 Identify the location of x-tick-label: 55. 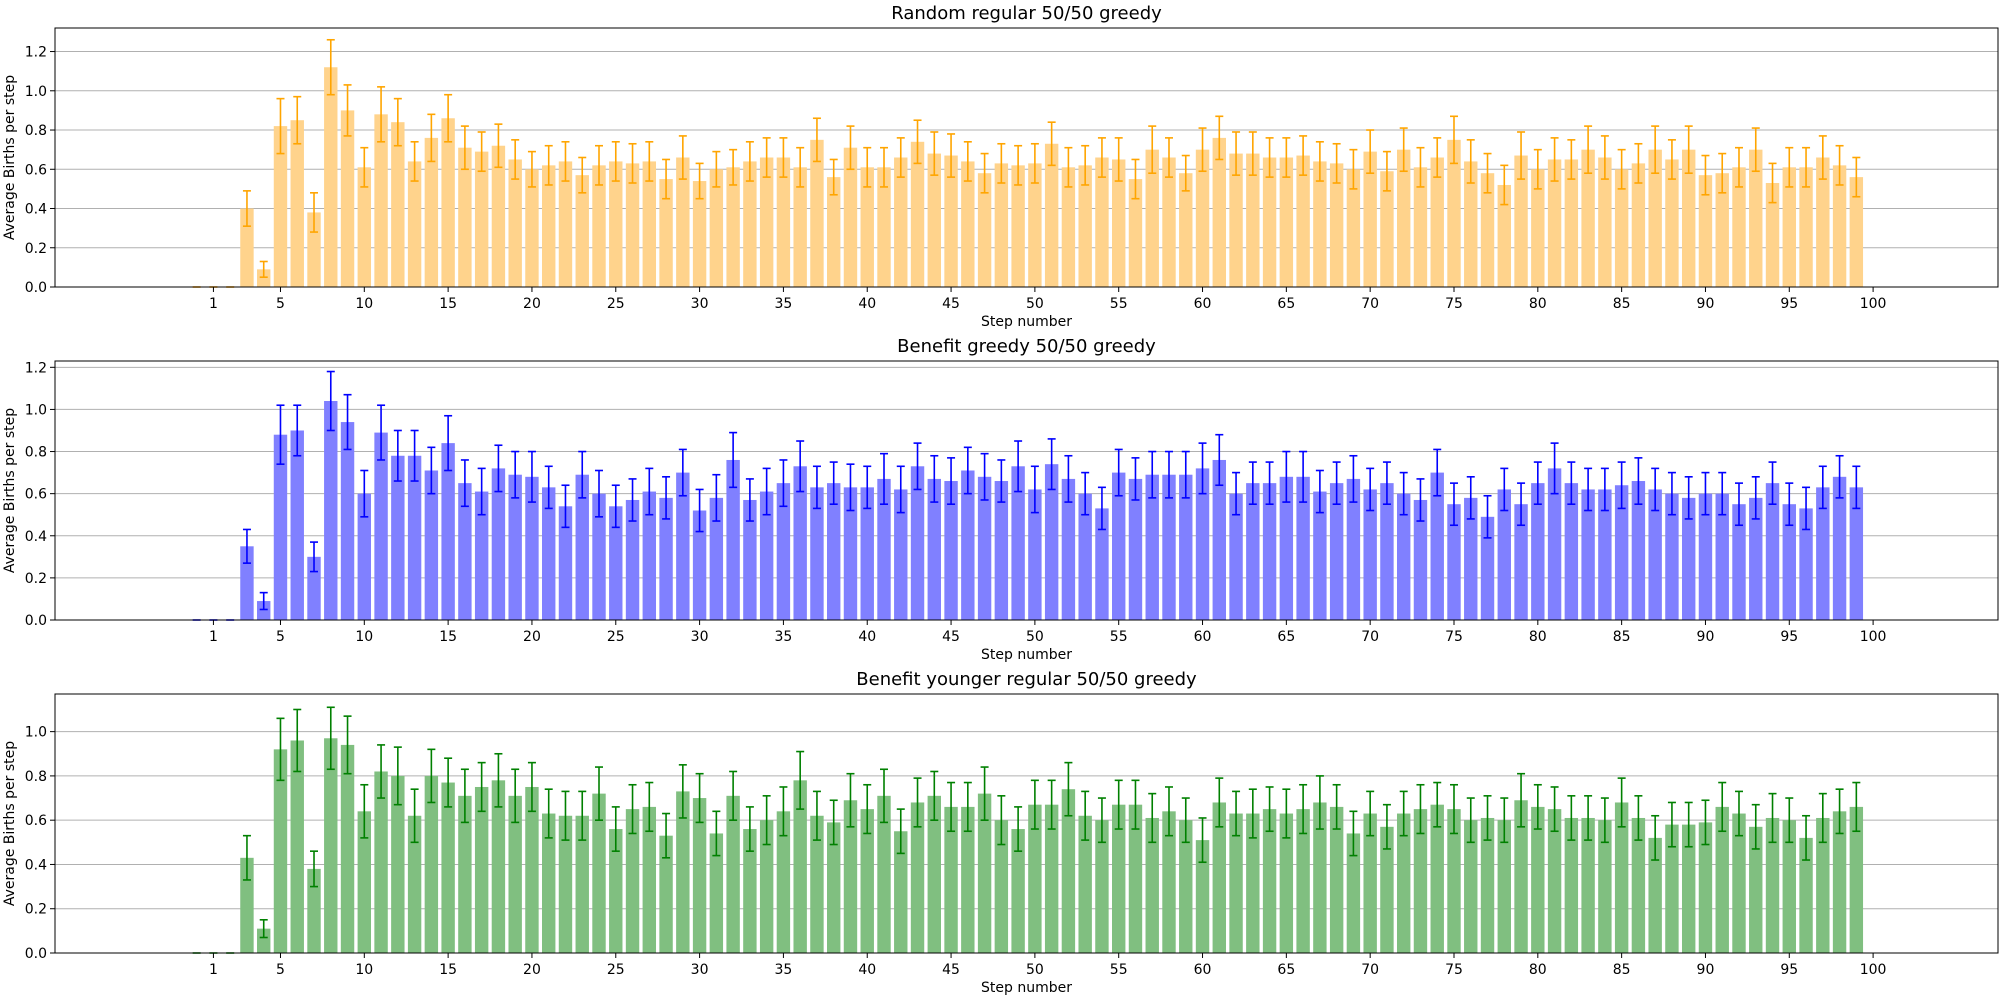
(1119, 970).